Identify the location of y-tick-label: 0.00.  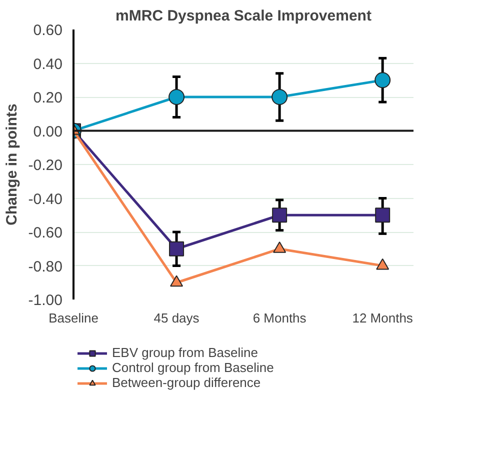
(48, 131).